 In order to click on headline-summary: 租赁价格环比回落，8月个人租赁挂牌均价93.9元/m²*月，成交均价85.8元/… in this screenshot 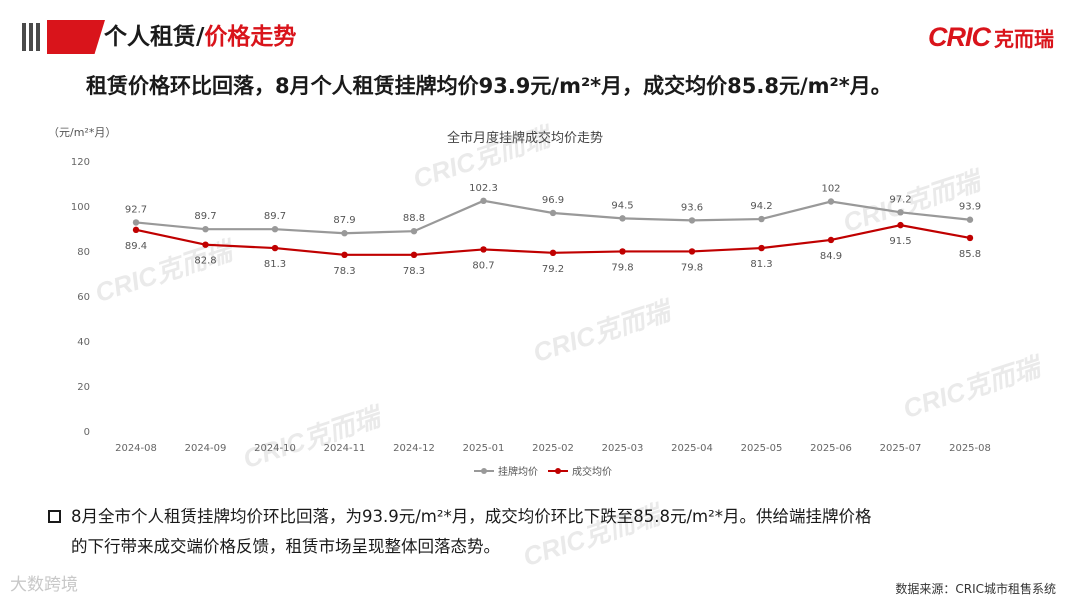, I will do `click(489, 86)`.